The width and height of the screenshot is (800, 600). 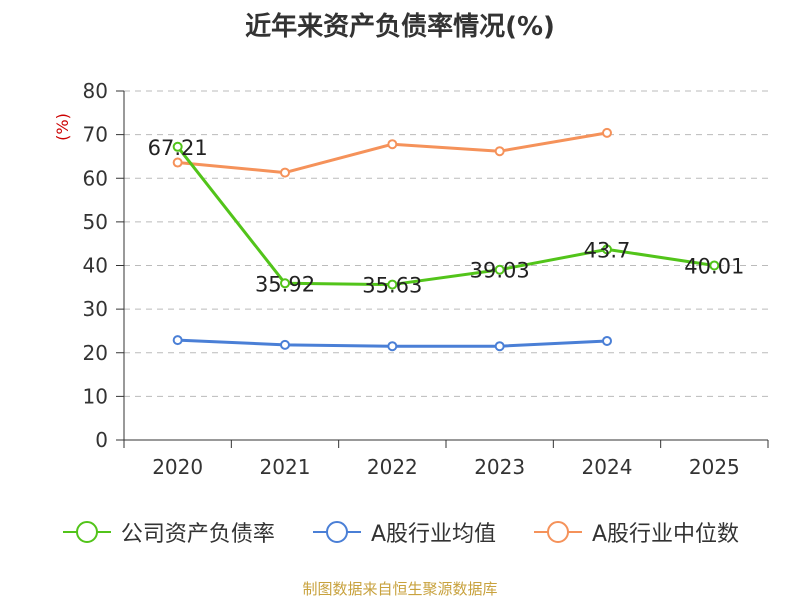 I want to click on data-label: 67.21, so click(x=178, y=148).